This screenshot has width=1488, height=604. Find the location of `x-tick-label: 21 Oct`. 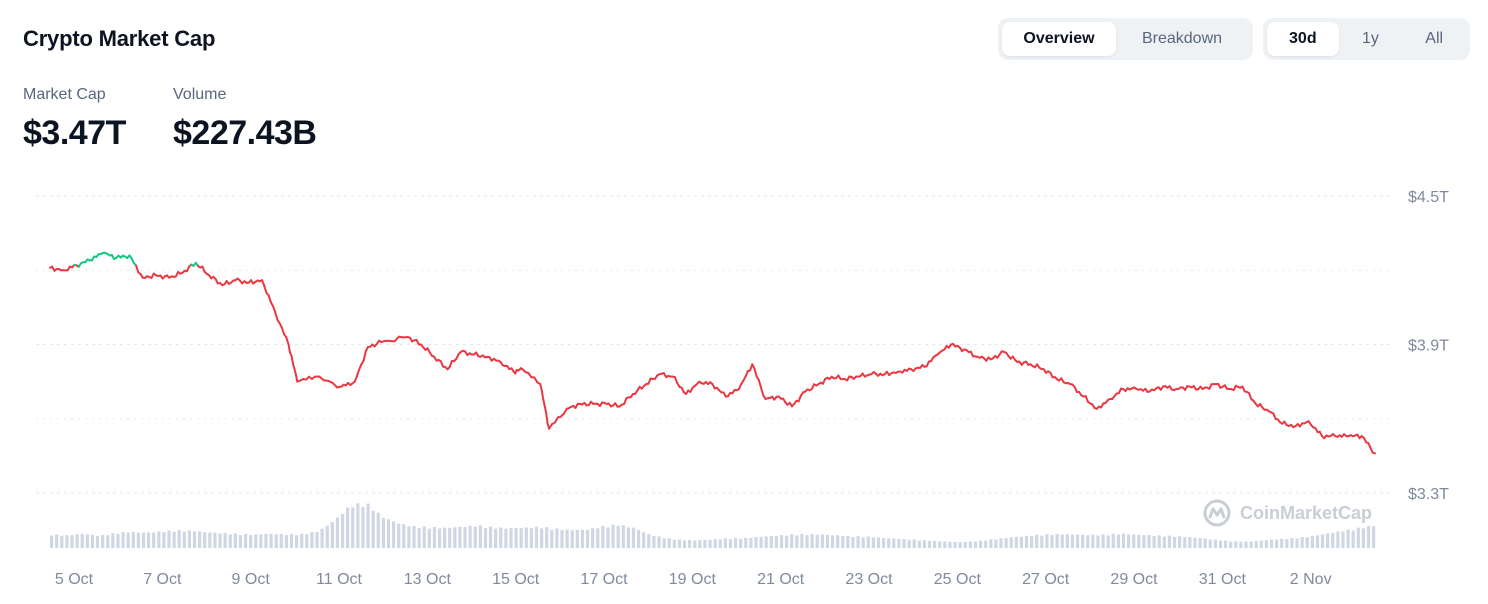

x-tick-label: 21 Oct is located at coordinates (781, 579).